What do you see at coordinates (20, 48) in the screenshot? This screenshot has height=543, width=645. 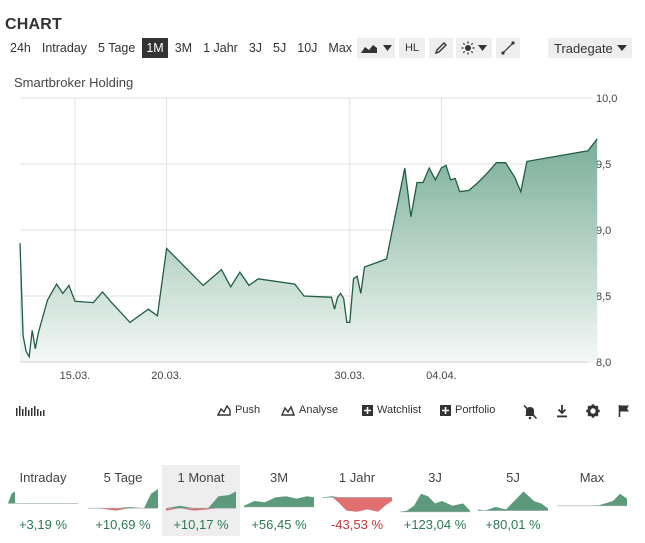 I see `range-24h: 24h` at bounding box center [20, 48].